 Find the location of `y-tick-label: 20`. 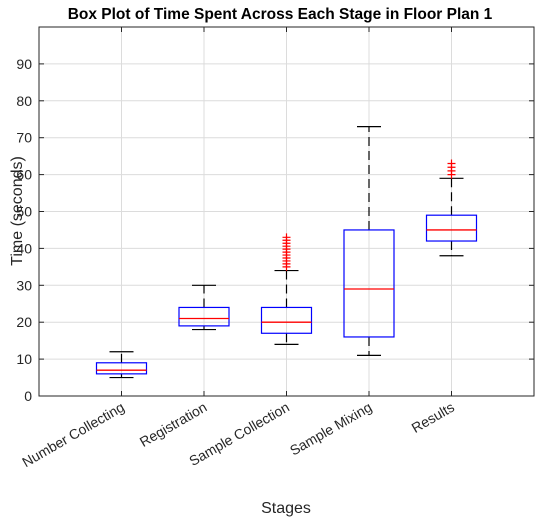

y-tick-label: 20 is located at coordinates (24, 322).